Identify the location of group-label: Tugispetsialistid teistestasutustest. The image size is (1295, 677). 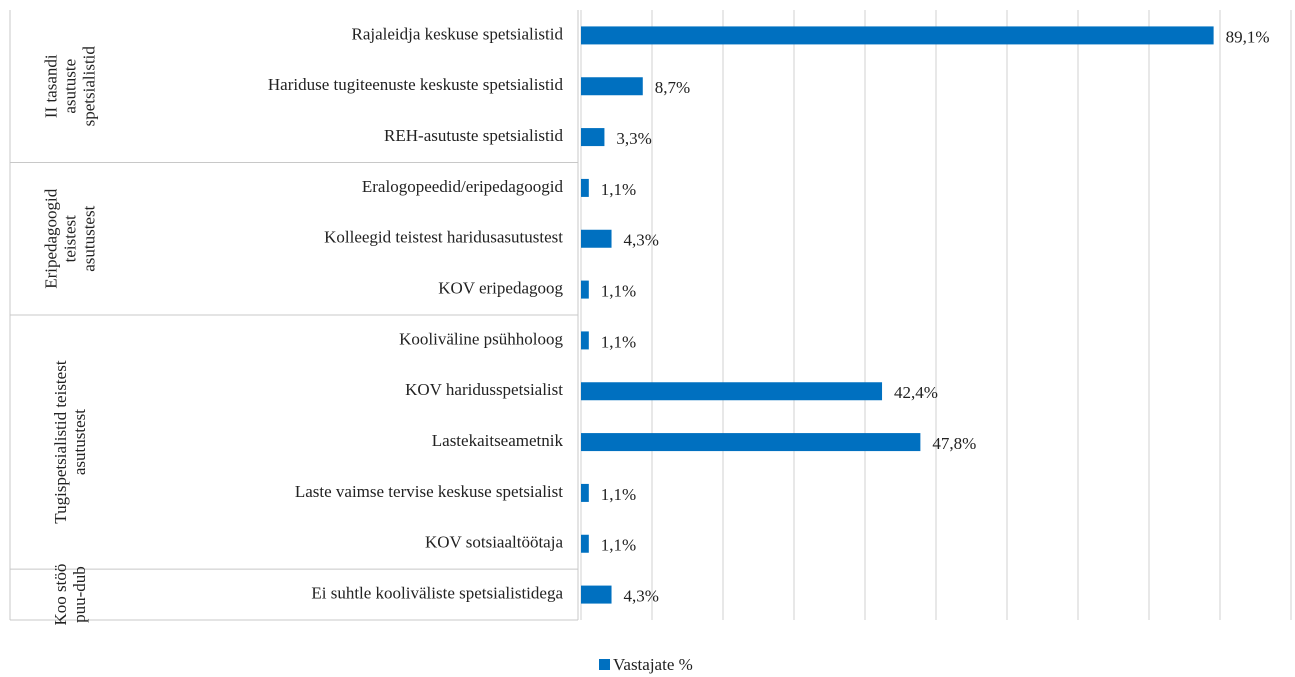
(70, 442).